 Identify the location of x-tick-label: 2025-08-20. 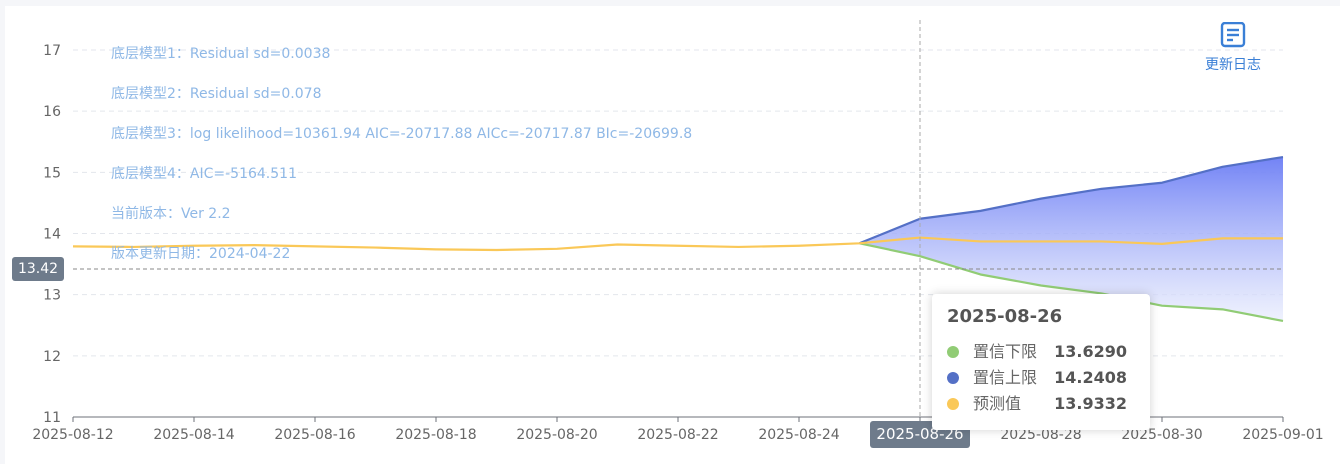
(556, 435).